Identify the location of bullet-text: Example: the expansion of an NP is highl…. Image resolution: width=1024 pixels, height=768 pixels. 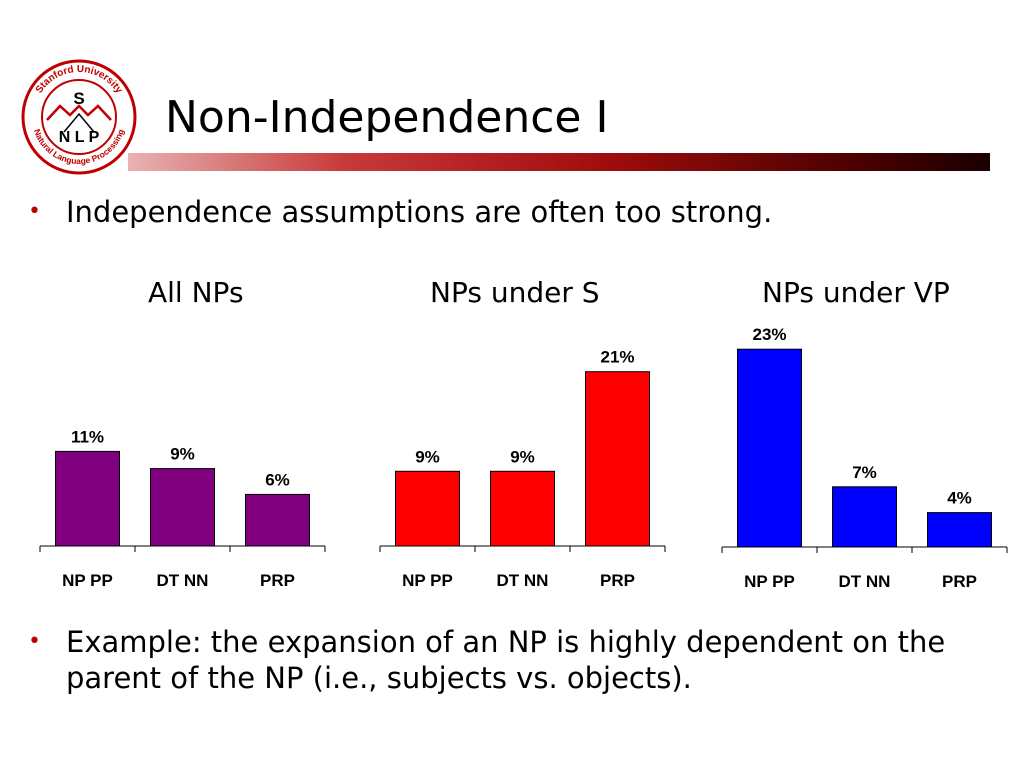
(506, 660).